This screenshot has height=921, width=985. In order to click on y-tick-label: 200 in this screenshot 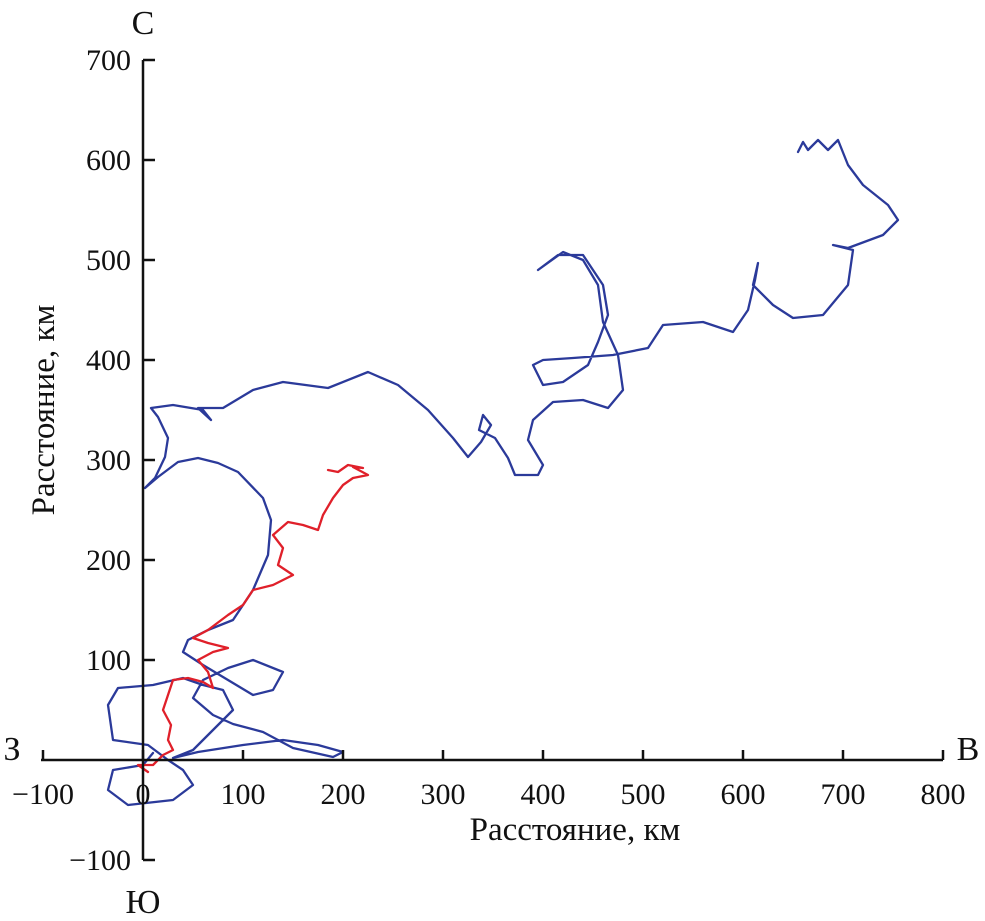, I will do `click(108, 560)`.